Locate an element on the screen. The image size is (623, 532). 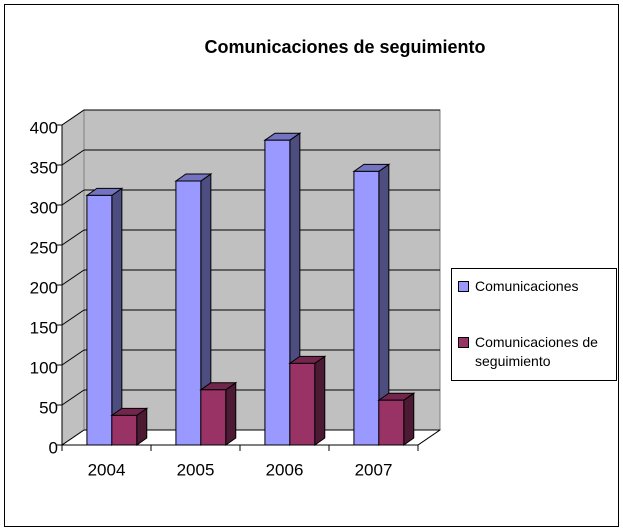
legend-entry: Comunicaciones de seguimiento is located at coordinates (531, 352).